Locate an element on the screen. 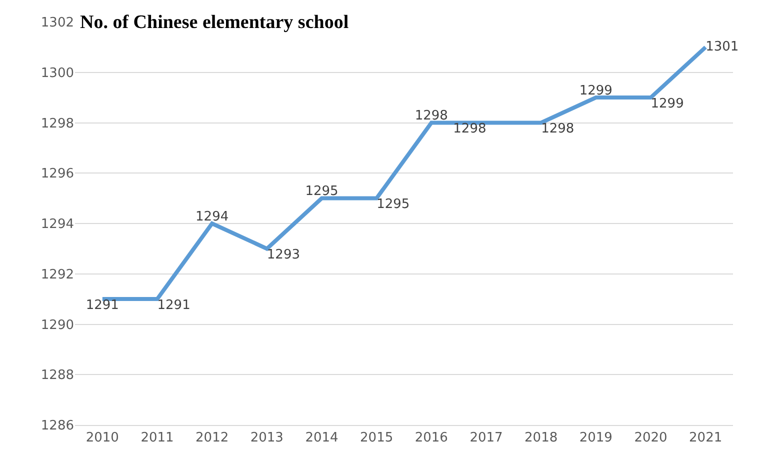 The width and height of the screenshot is (773, 467). x-tick-label: 2021 is located at coordinates (705, 438).